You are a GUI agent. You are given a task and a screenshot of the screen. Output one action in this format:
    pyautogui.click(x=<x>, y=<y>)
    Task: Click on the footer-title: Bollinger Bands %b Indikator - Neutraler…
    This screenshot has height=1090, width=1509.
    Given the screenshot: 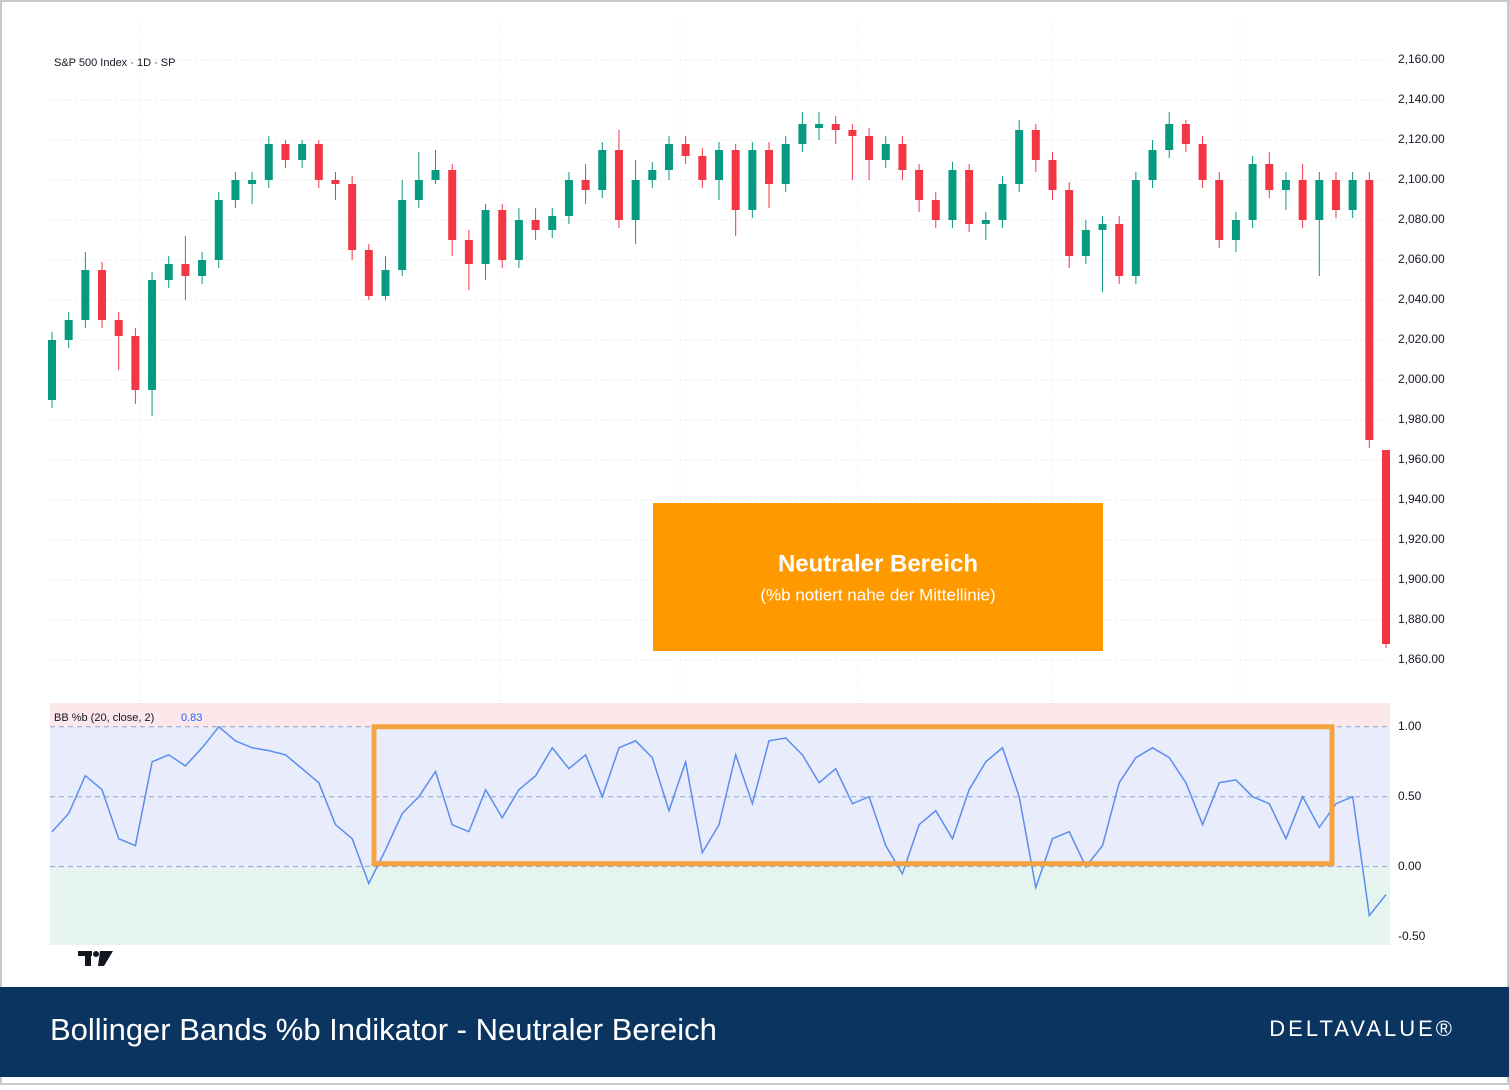 What is the action you would take?
    pyautogui.click(x=383, y=1029)
    